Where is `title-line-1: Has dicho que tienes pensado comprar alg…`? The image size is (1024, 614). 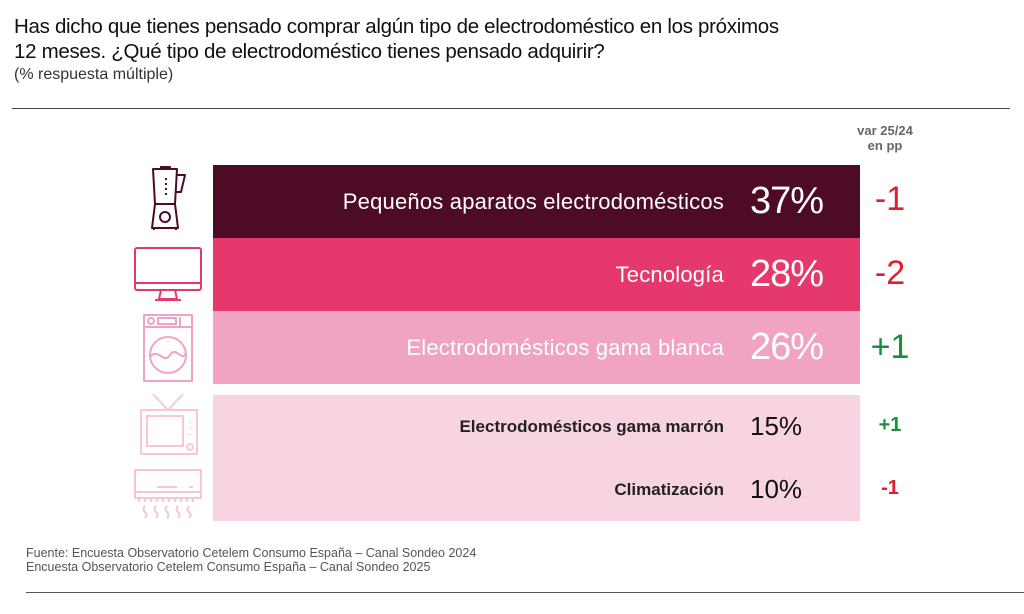 title-line-1: Has dicho que tienes pensado comprar alg… is located at coordinates (396, 26).